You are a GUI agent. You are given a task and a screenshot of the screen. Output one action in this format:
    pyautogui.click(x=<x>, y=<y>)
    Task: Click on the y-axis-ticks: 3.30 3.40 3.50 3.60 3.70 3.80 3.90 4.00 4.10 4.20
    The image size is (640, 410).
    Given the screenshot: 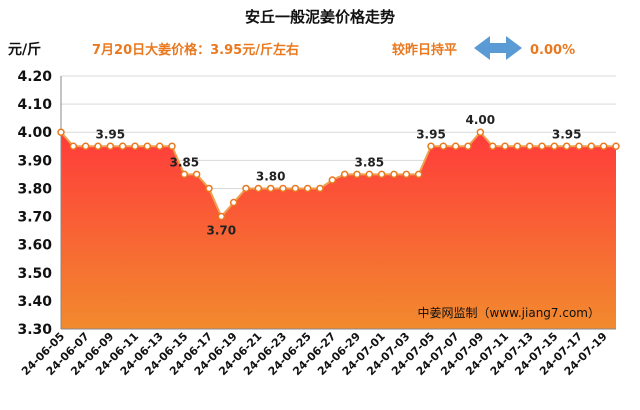 What is the action you would take?
    pyautogui.click(x=34, y=203)
    